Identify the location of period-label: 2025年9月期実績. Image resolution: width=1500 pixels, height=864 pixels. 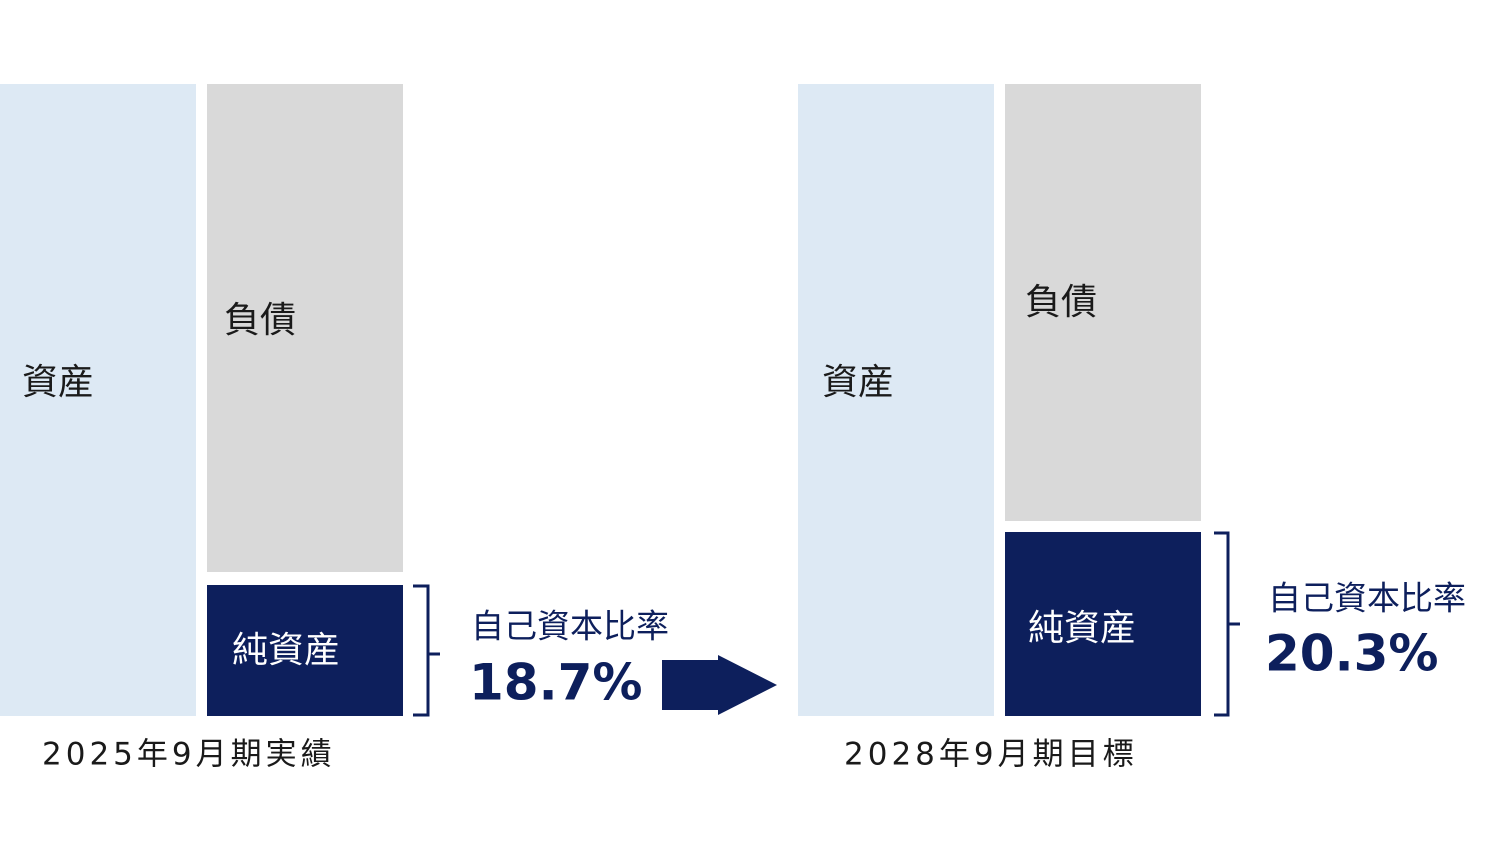
(189, 755).